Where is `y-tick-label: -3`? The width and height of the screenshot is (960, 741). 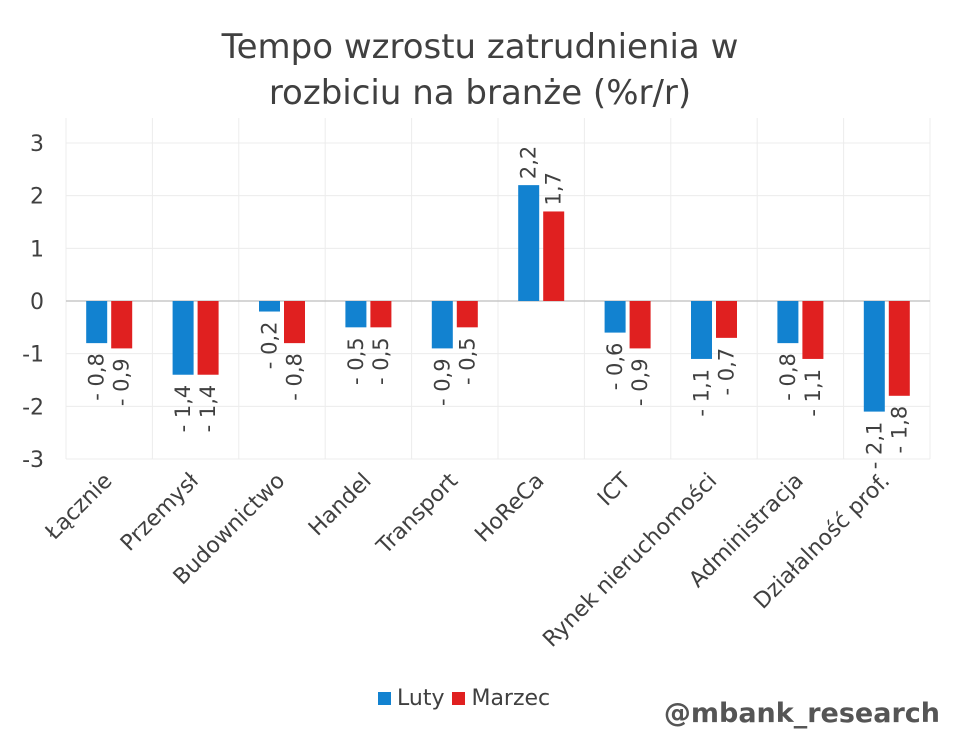 y-tick-label: -3 is located at coordinates (33, 460).